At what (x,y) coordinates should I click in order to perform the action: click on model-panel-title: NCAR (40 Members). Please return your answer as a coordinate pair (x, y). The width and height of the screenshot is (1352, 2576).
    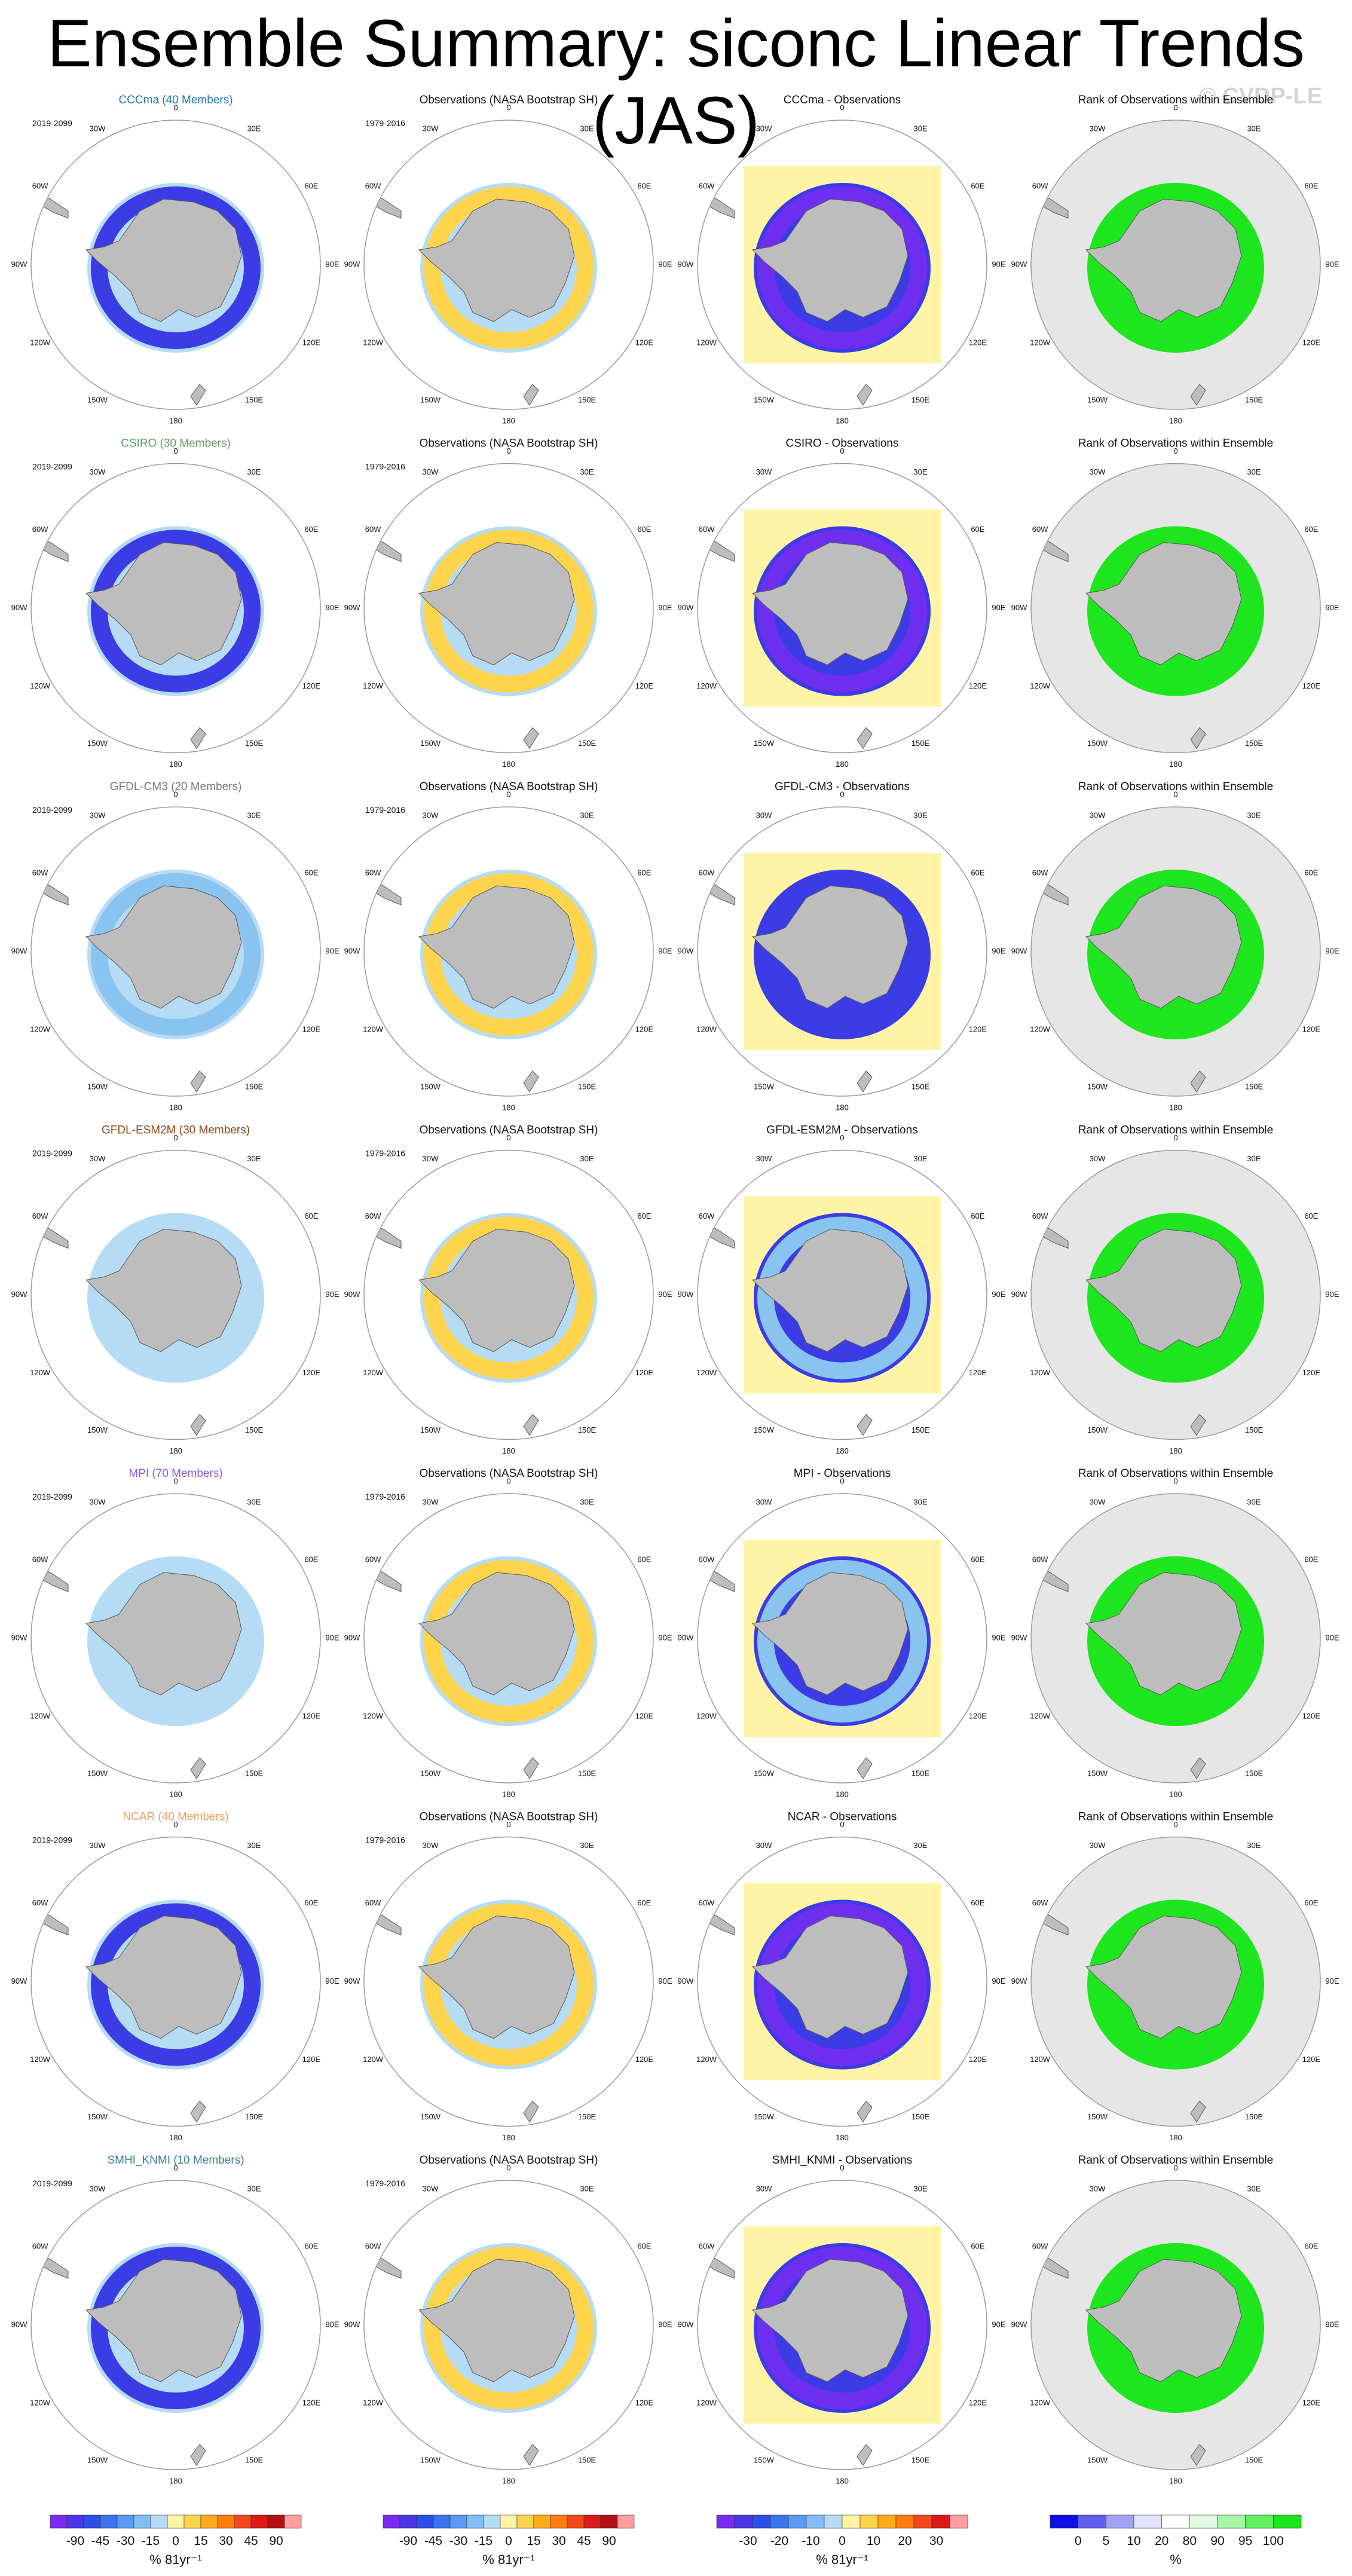
    Looking at the image, I should click on (175, 1817).